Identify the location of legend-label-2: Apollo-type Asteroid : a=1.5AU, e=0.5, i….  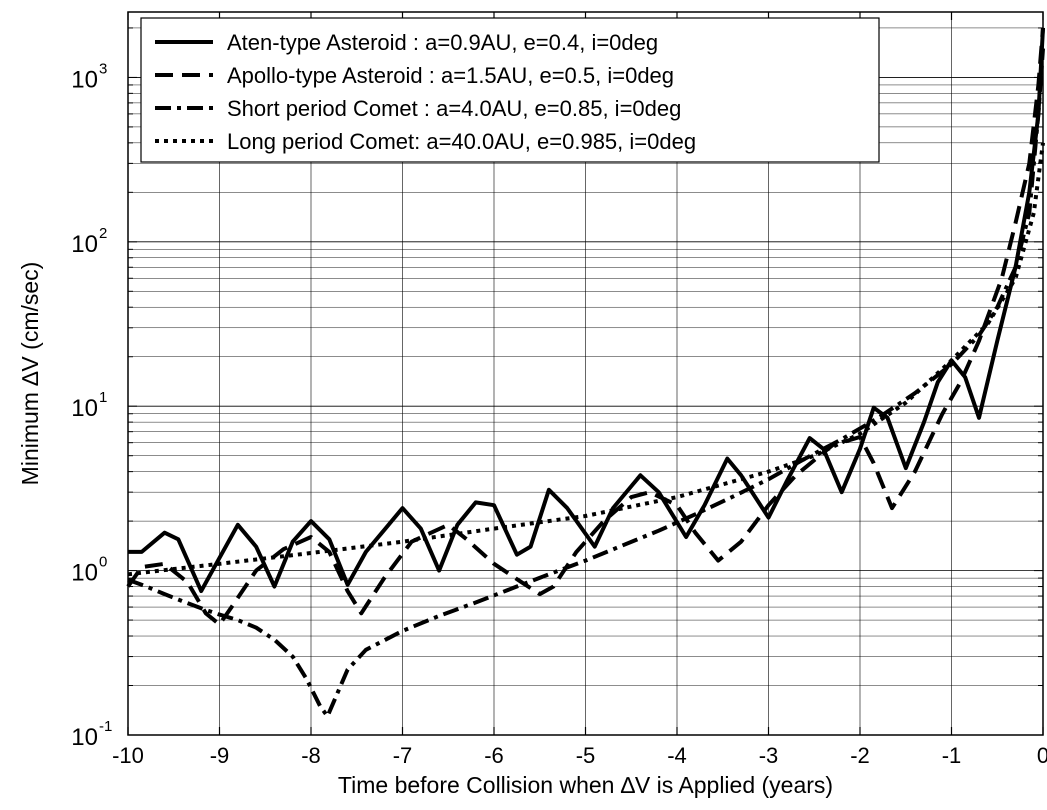
(450, 75).